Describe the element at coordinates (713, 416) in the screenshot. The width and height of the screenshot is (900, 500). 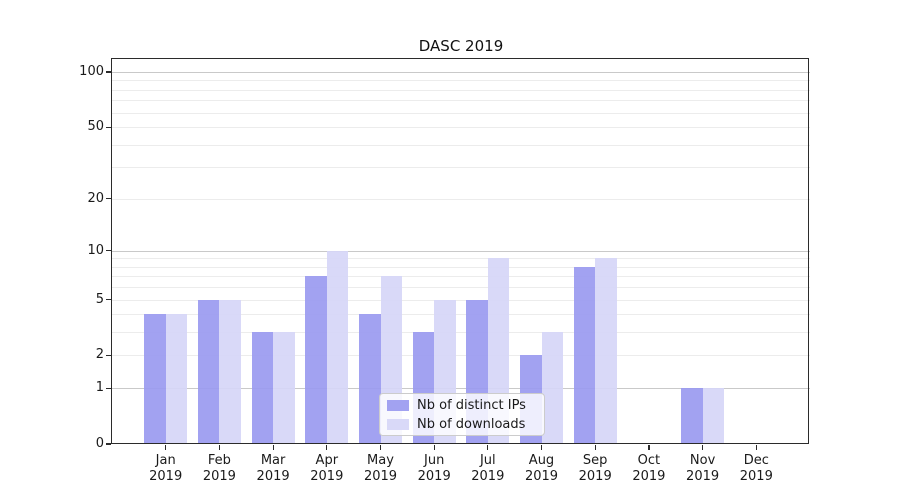
I see `bar-downloads-nov` at that location.